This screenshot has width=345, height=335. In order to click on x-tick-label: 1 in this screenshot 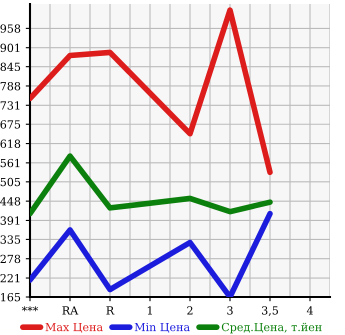, I will do `click(150, 310)`.